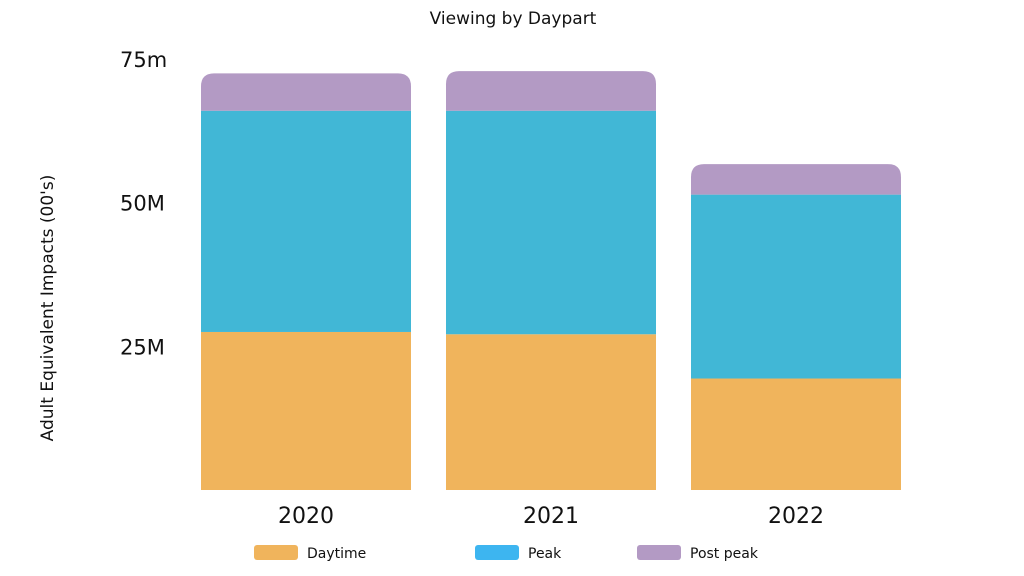  What do you see at coordinates (796, 179) in the screenshot?
I see `bar-2022-post-peak` at bounding box center [796, 179].